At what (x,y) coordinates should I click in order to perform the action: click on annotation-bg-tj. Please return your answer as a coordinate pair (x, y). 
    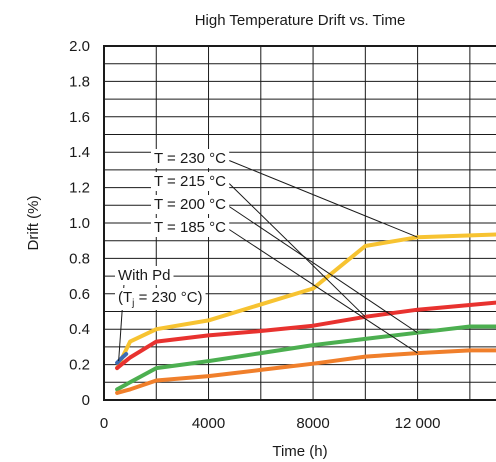
    Looking at the image, I should click on (160, 299).